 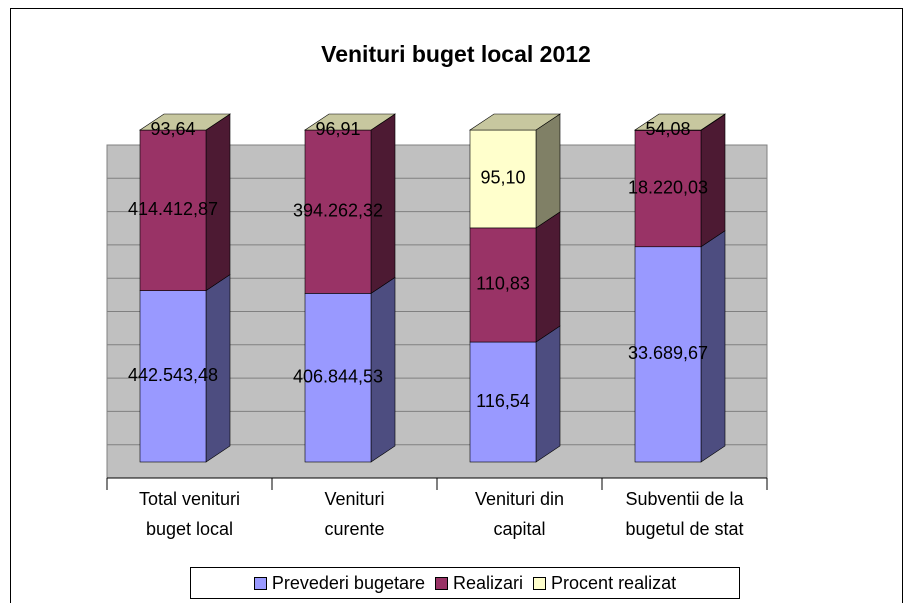 I want to click on legend-item: Prevederi bugetare, so click(x=339, y=583).